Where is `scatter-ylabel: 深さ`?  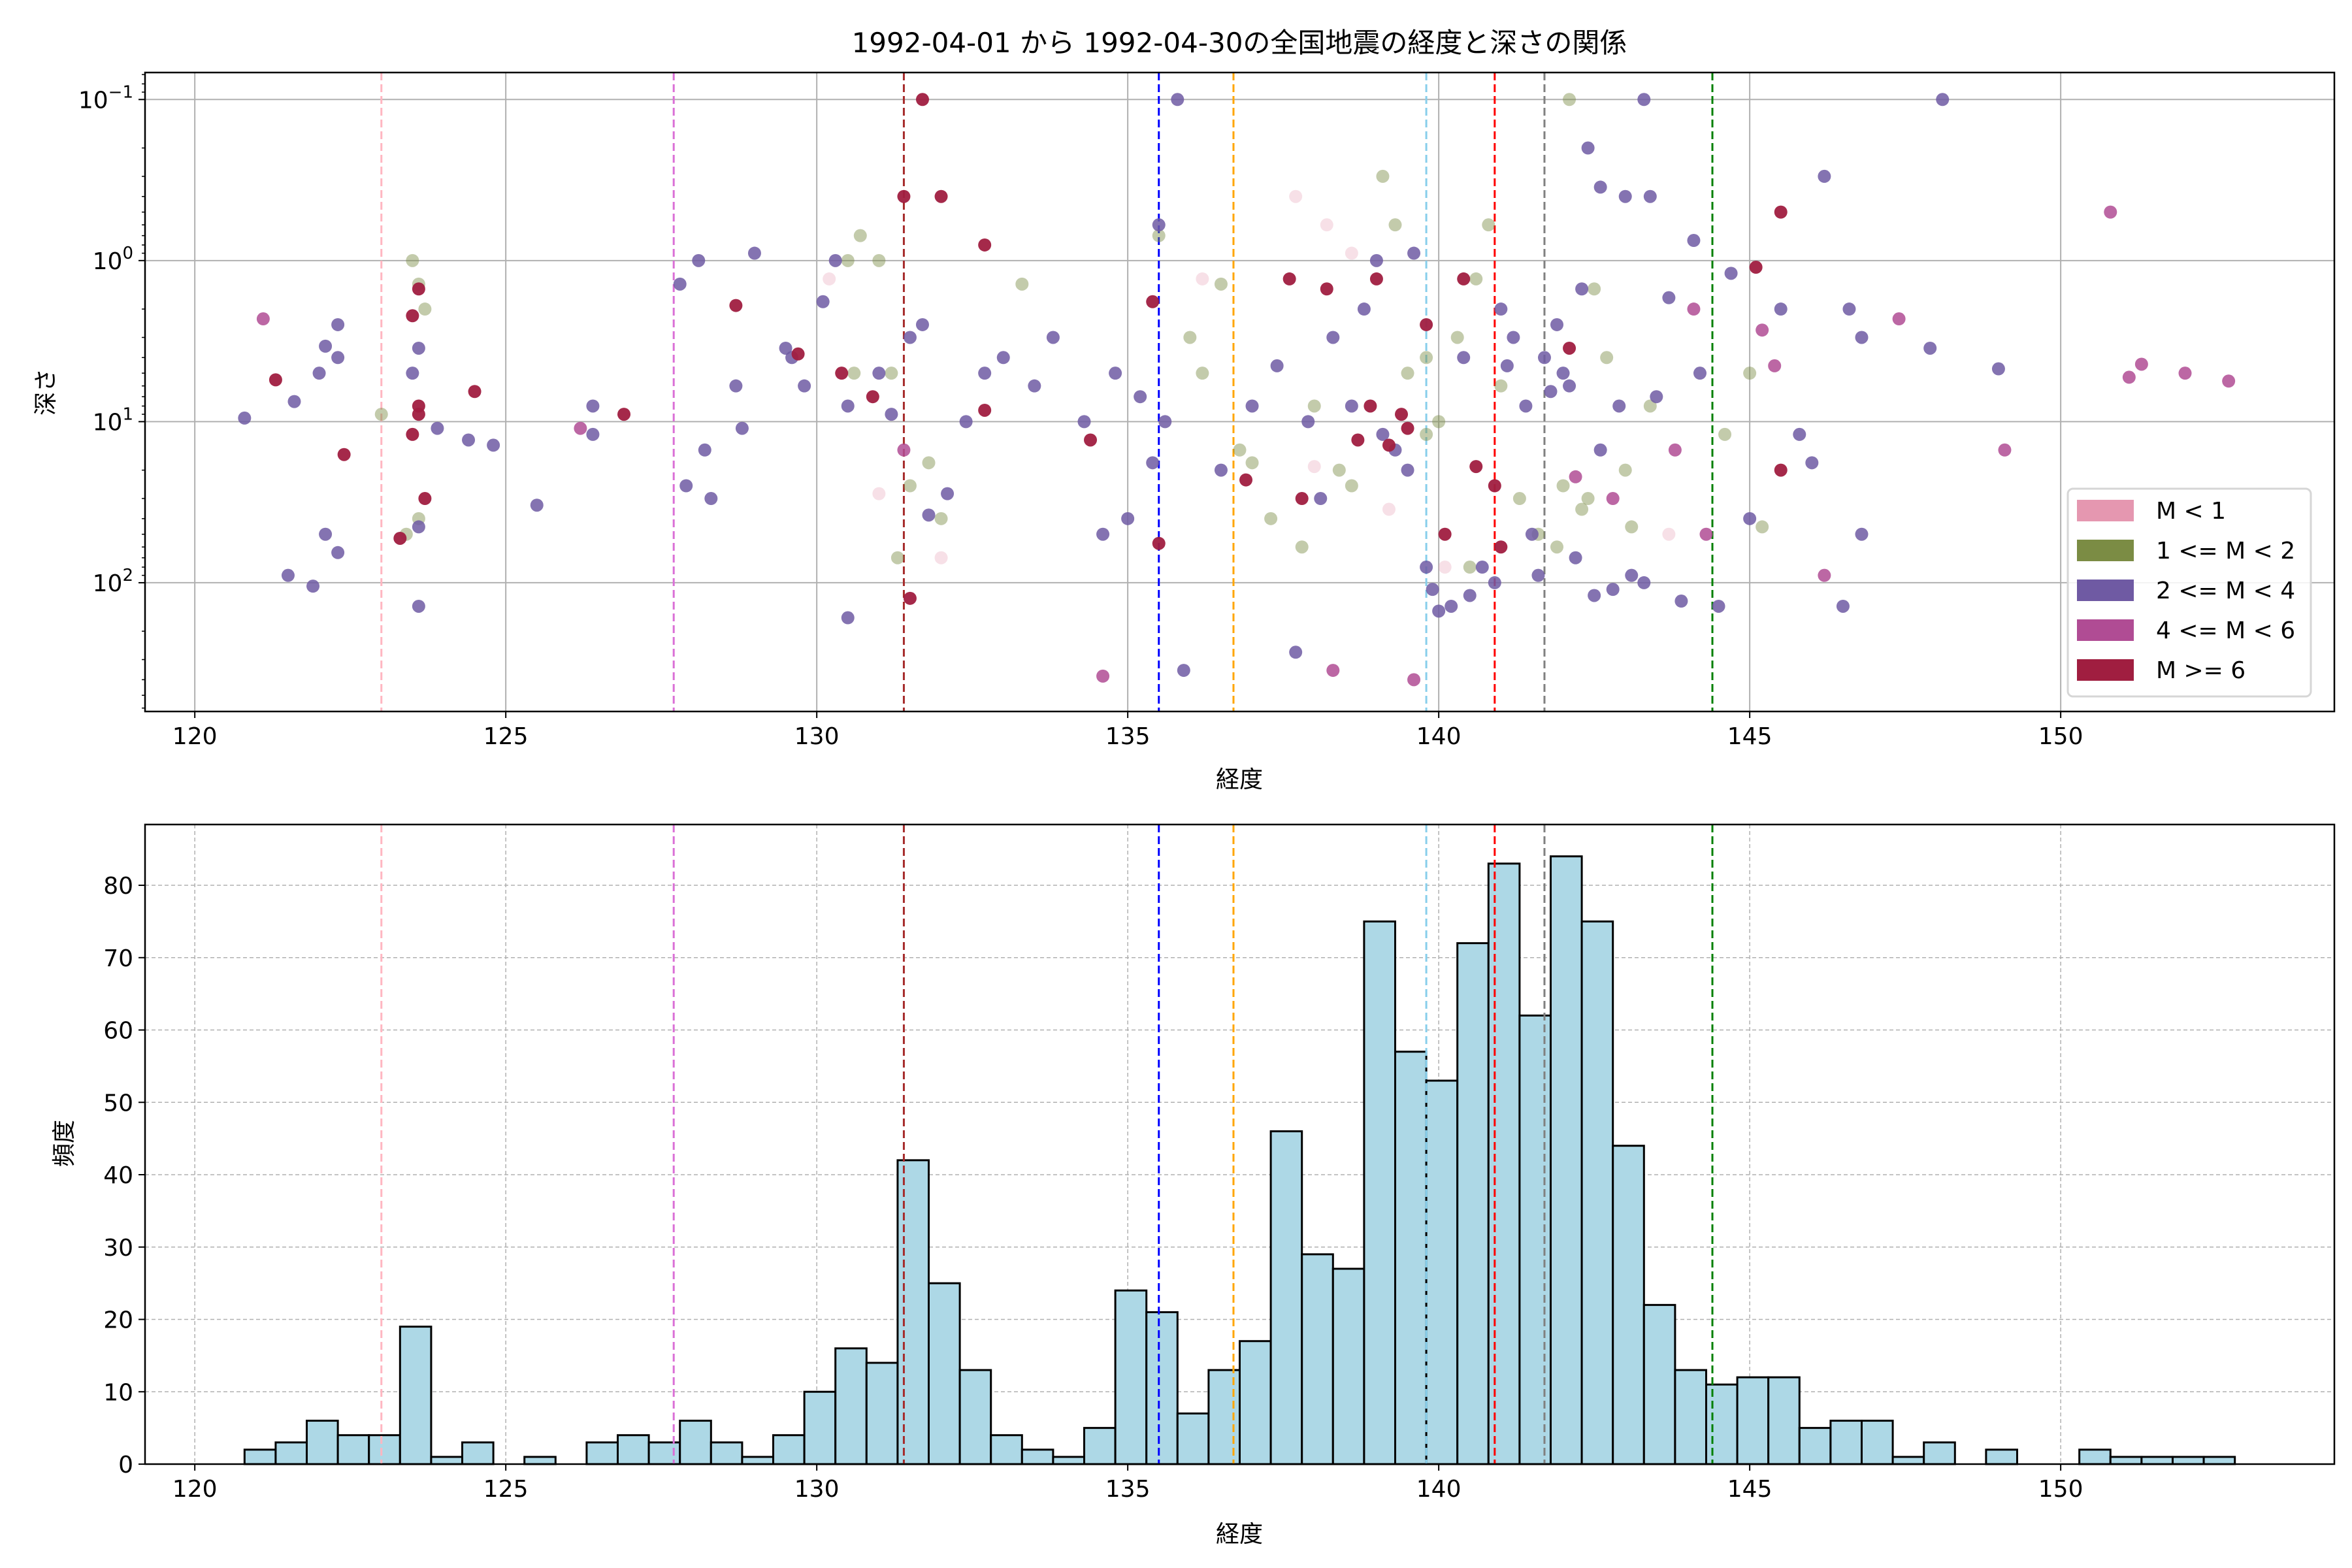 scatter-ylabel: 深さ is located at coordinates (46, 392).